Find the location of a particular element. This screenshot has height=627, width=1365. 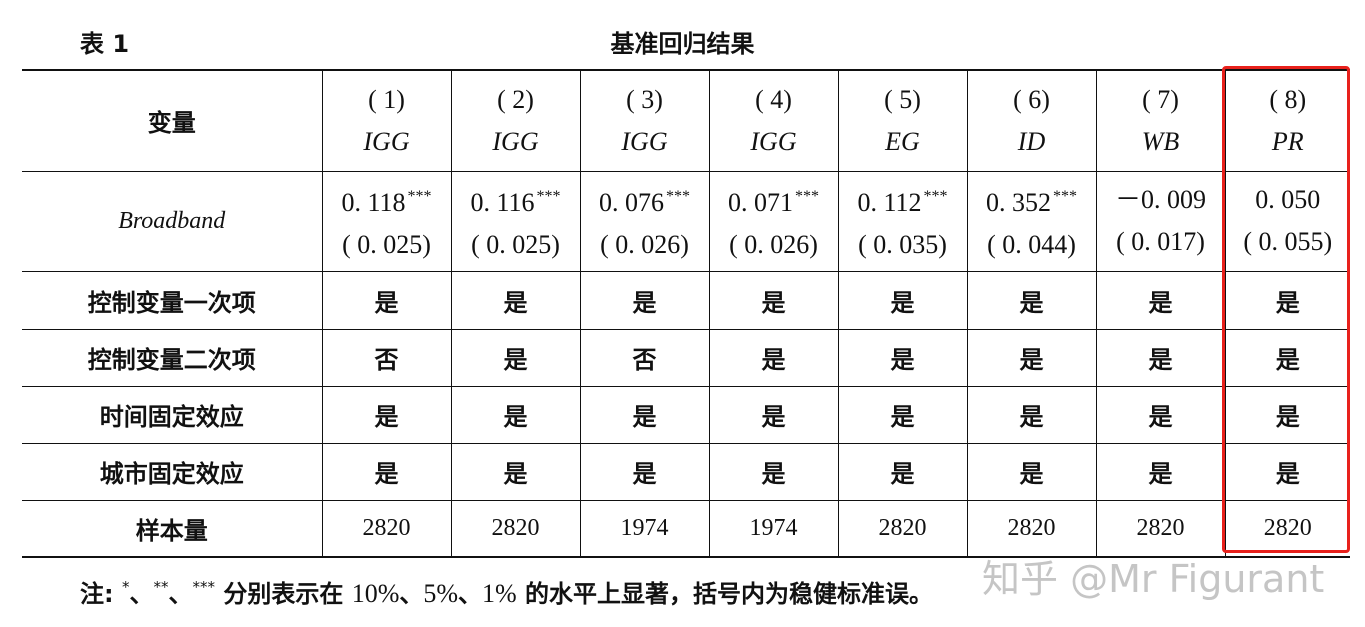

coefficient-cell: 0. 352 *** ( 0. 044) is located at coordinates (1031, 220).